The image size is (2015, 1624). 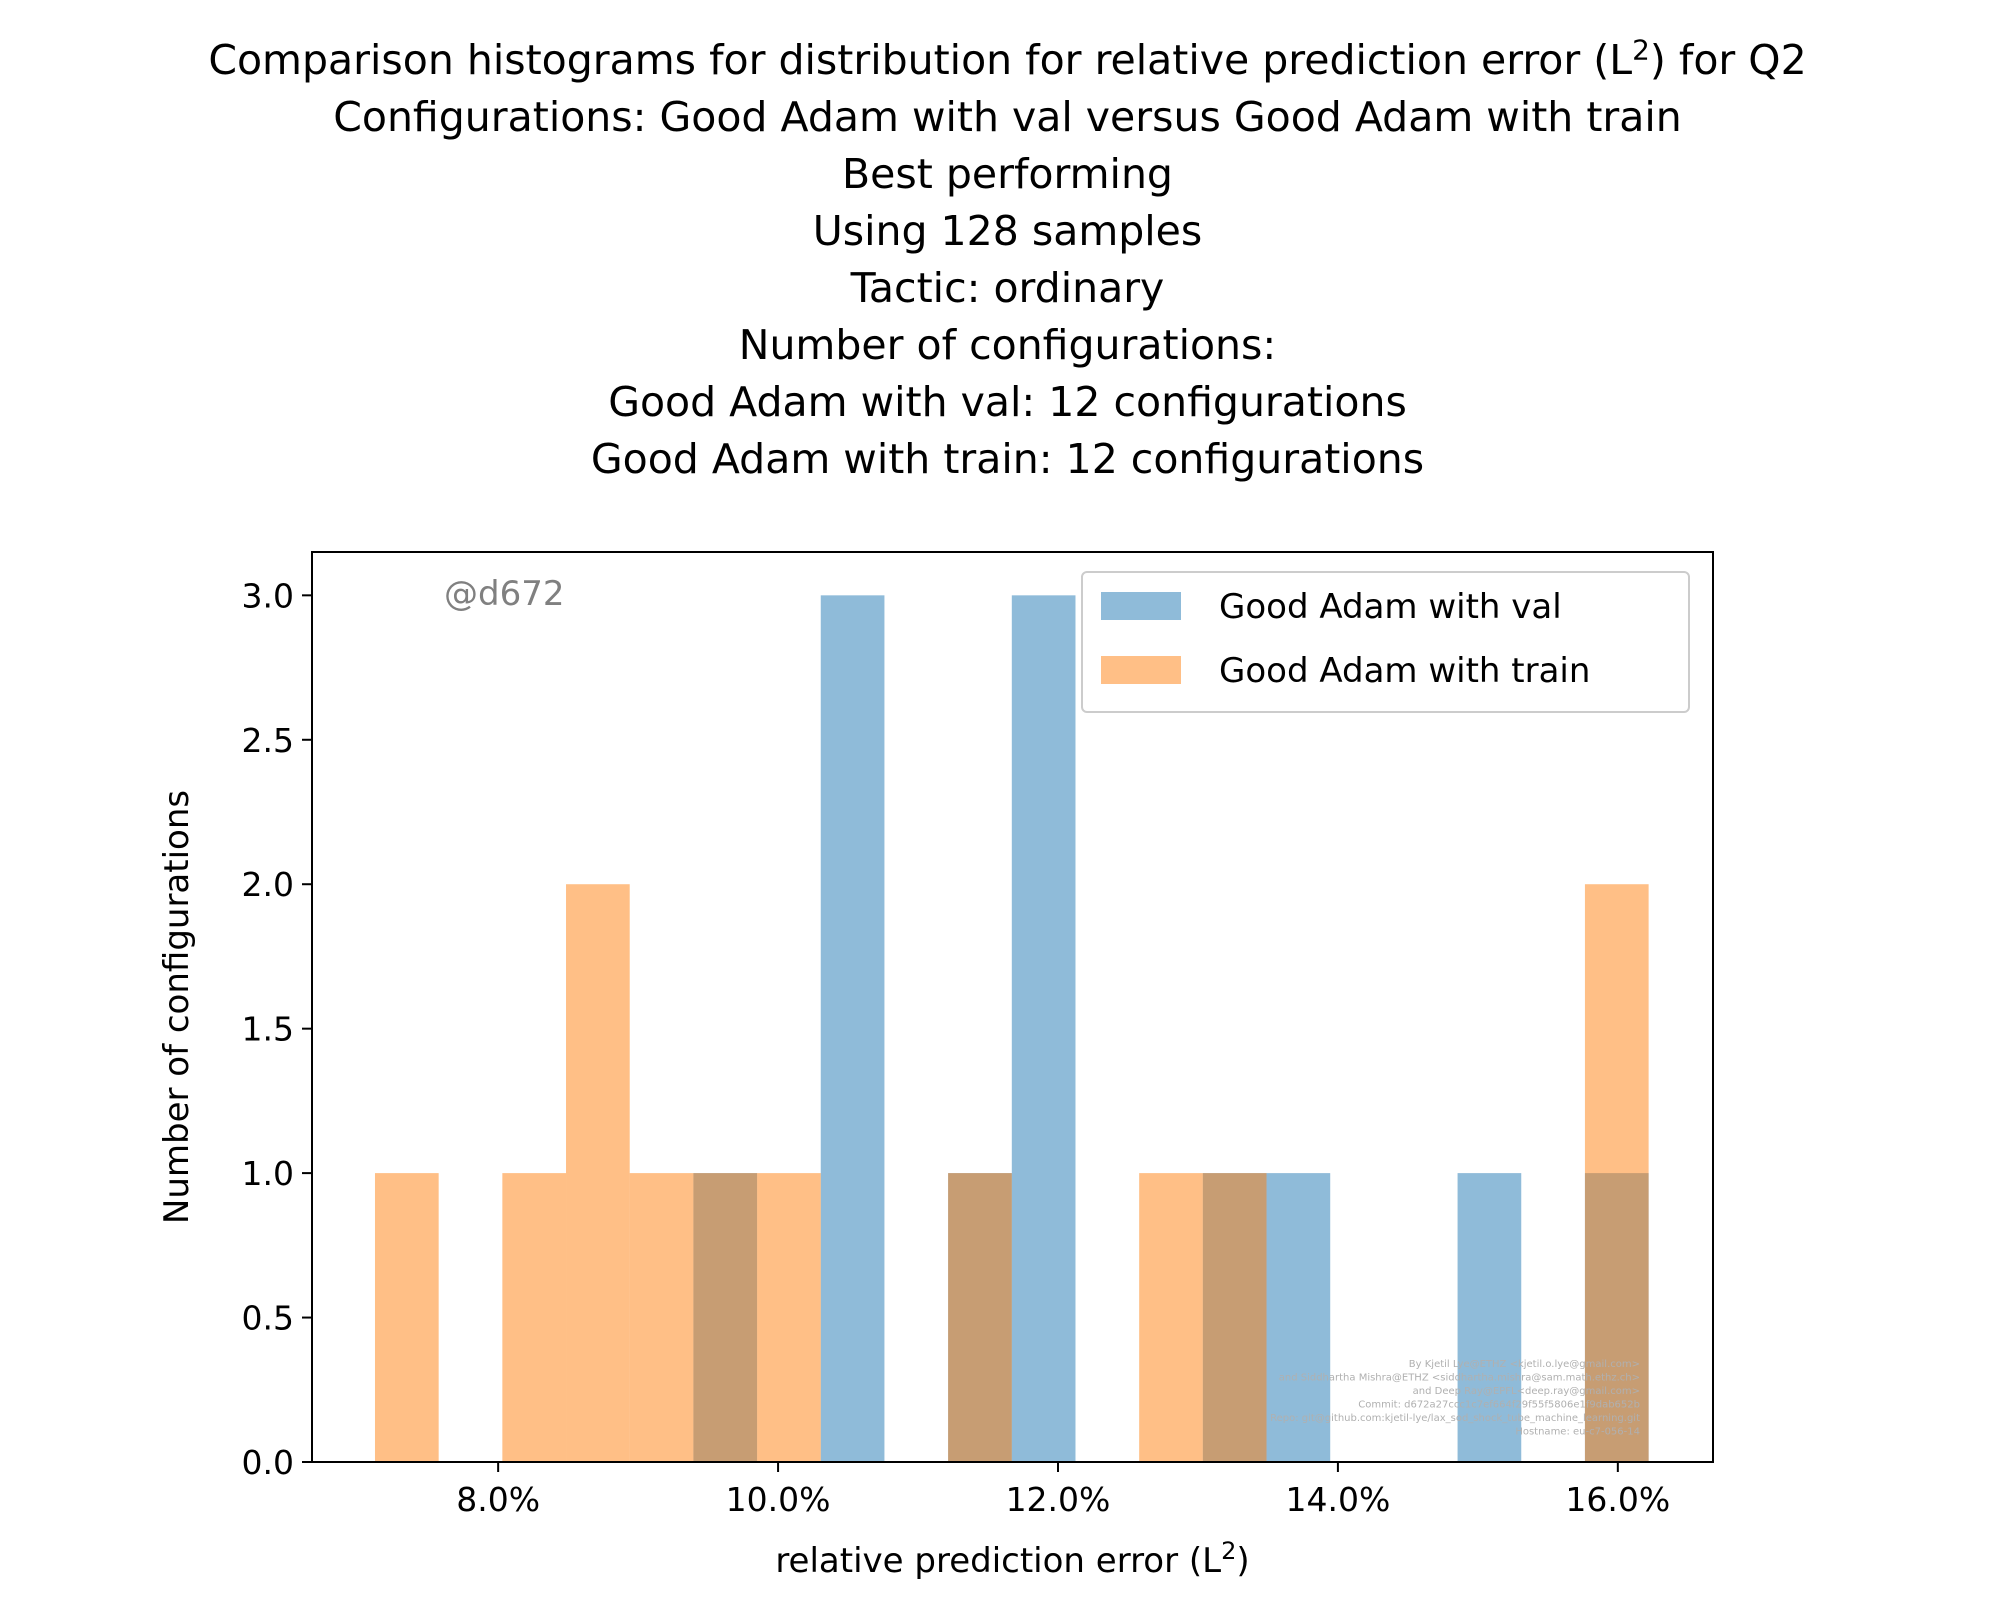 I want to click on footer-line-5: Hostname: eu-c7-056-14, so click(x=1577, y=1432).